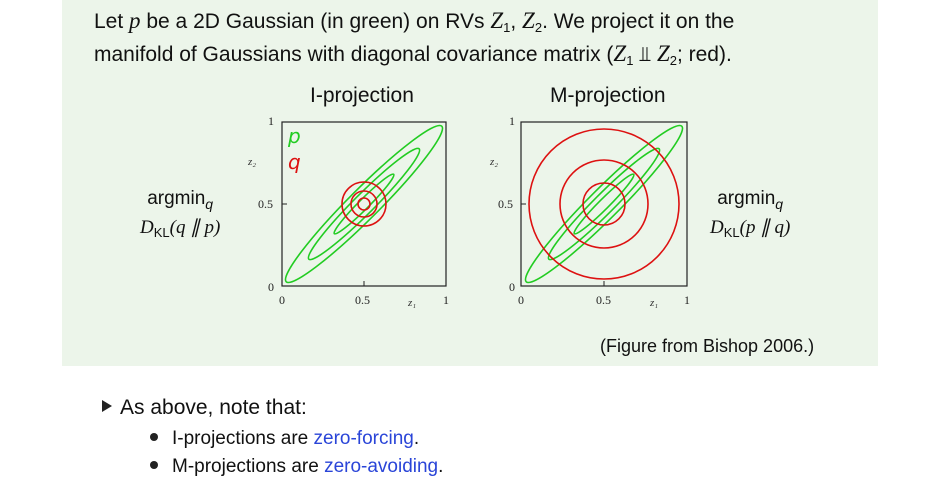 Image resolution: width=940 pixels, height=478 pixels. Describe the element at coordinates (750, 214) in the screenshot. I see `m-projection-objective: argminq DKL(p ∥ q)` at that location.